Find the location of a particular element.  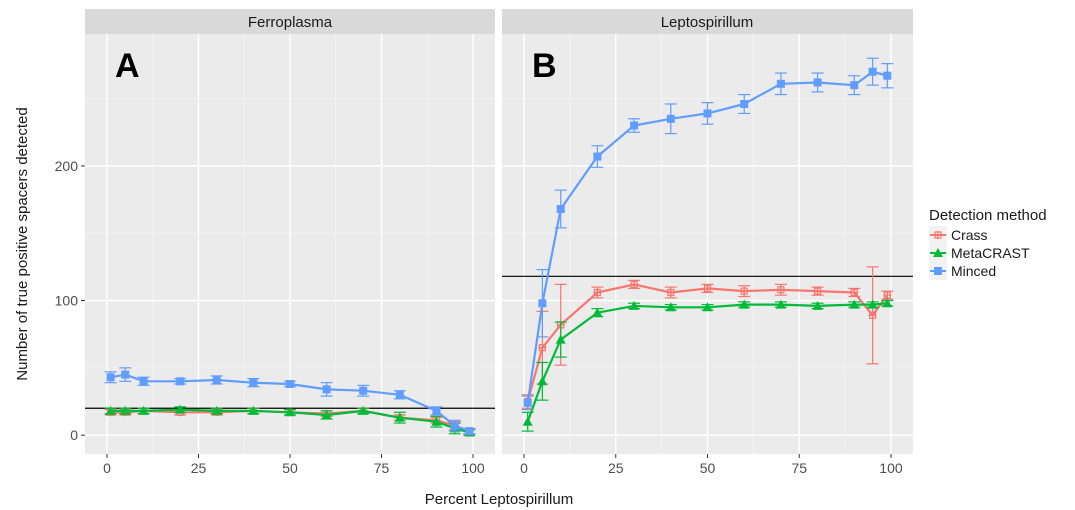

legend-key-metacrast is located at coordinates (938, 253).